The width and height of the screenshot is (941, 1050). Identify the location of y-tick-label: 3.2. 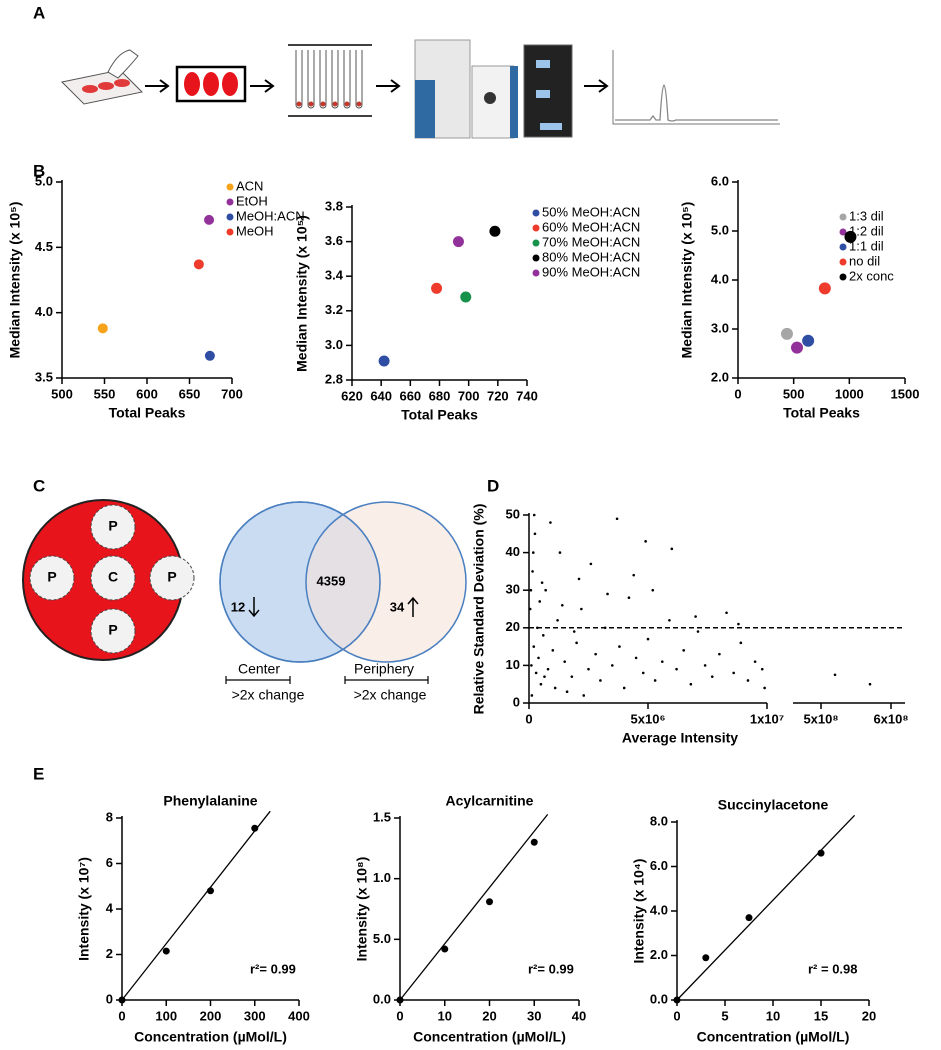
(334, 309).